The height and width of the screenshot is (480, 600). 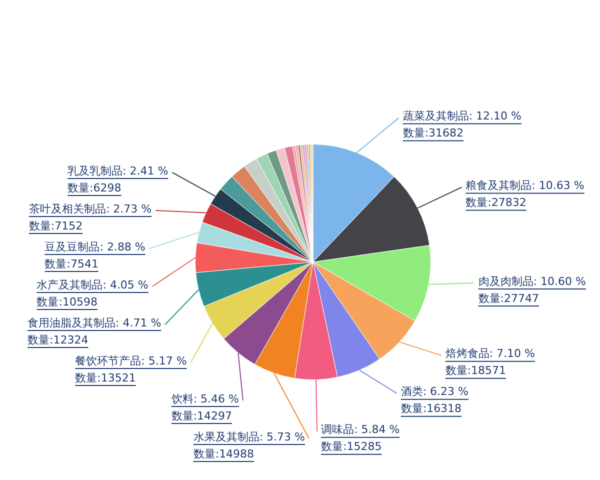 I want to click on slice-label: 乳及乳制品: 2.41 % 数量:6298, so click(x=118, y=179).